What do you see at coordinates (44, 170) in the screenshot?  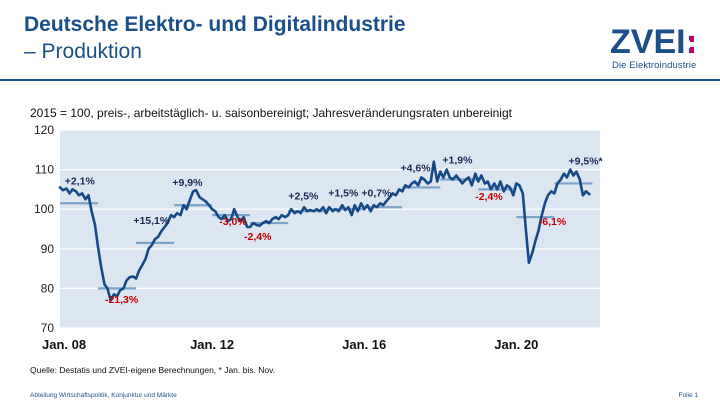 I see `y-tick-label: 110` at bounding box center [44, 170].